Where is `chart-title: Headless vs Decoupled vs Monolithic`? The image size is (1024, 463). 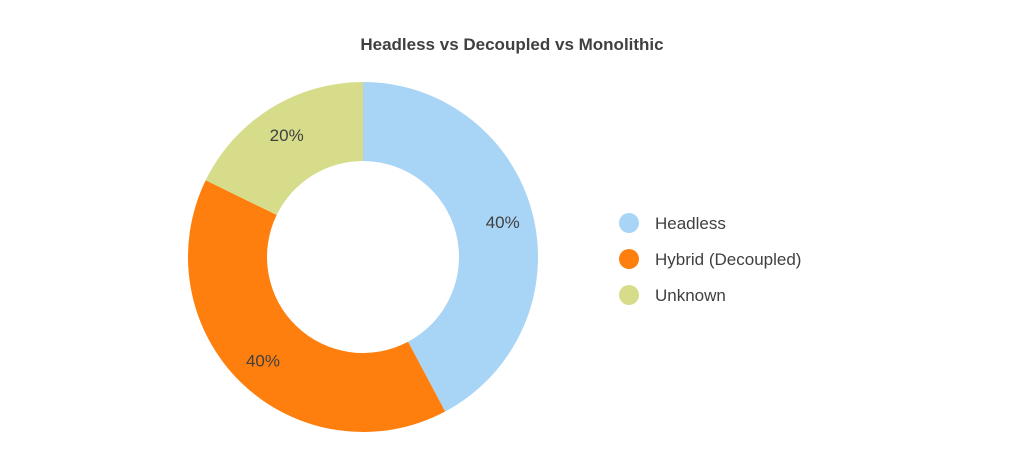
chart-title: Headless vs Decoupled vs Monolithic is located at coordinates (511, 44).